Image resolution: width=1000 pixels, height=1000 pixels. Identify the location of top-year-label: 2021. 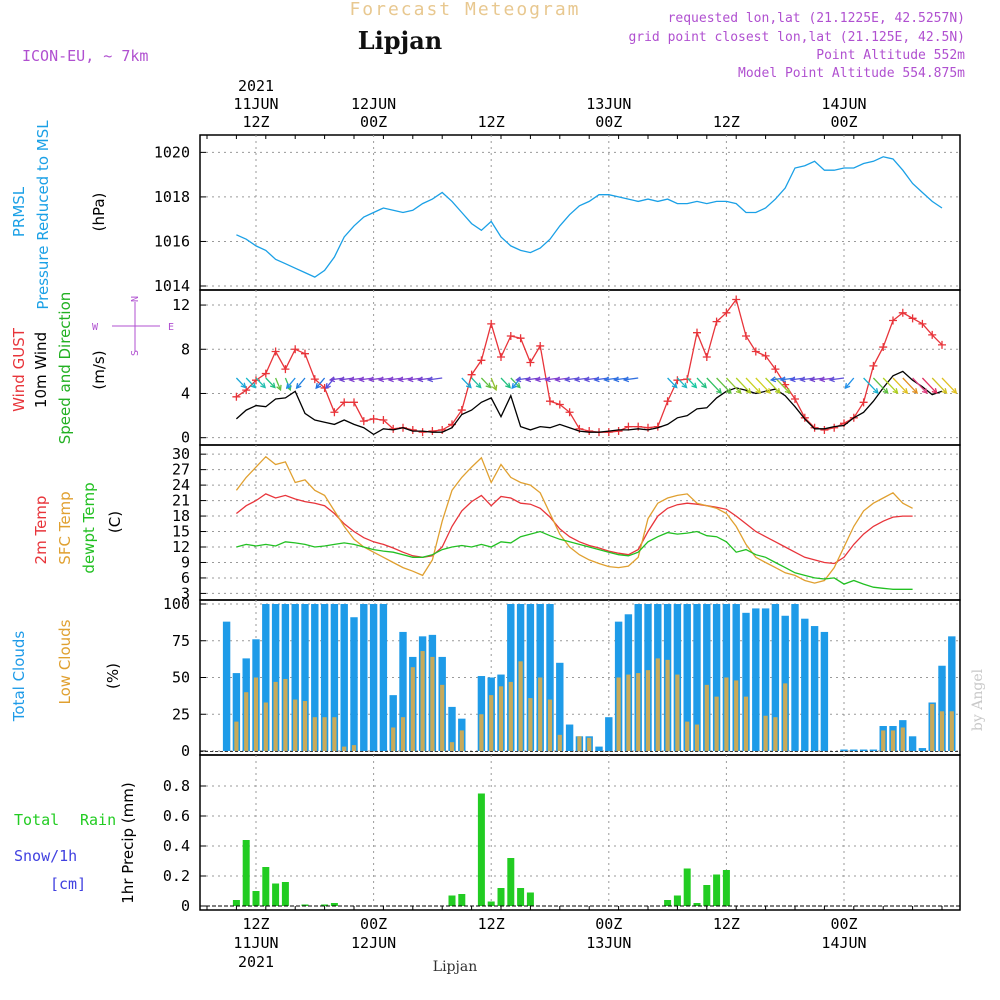
(256, 86).